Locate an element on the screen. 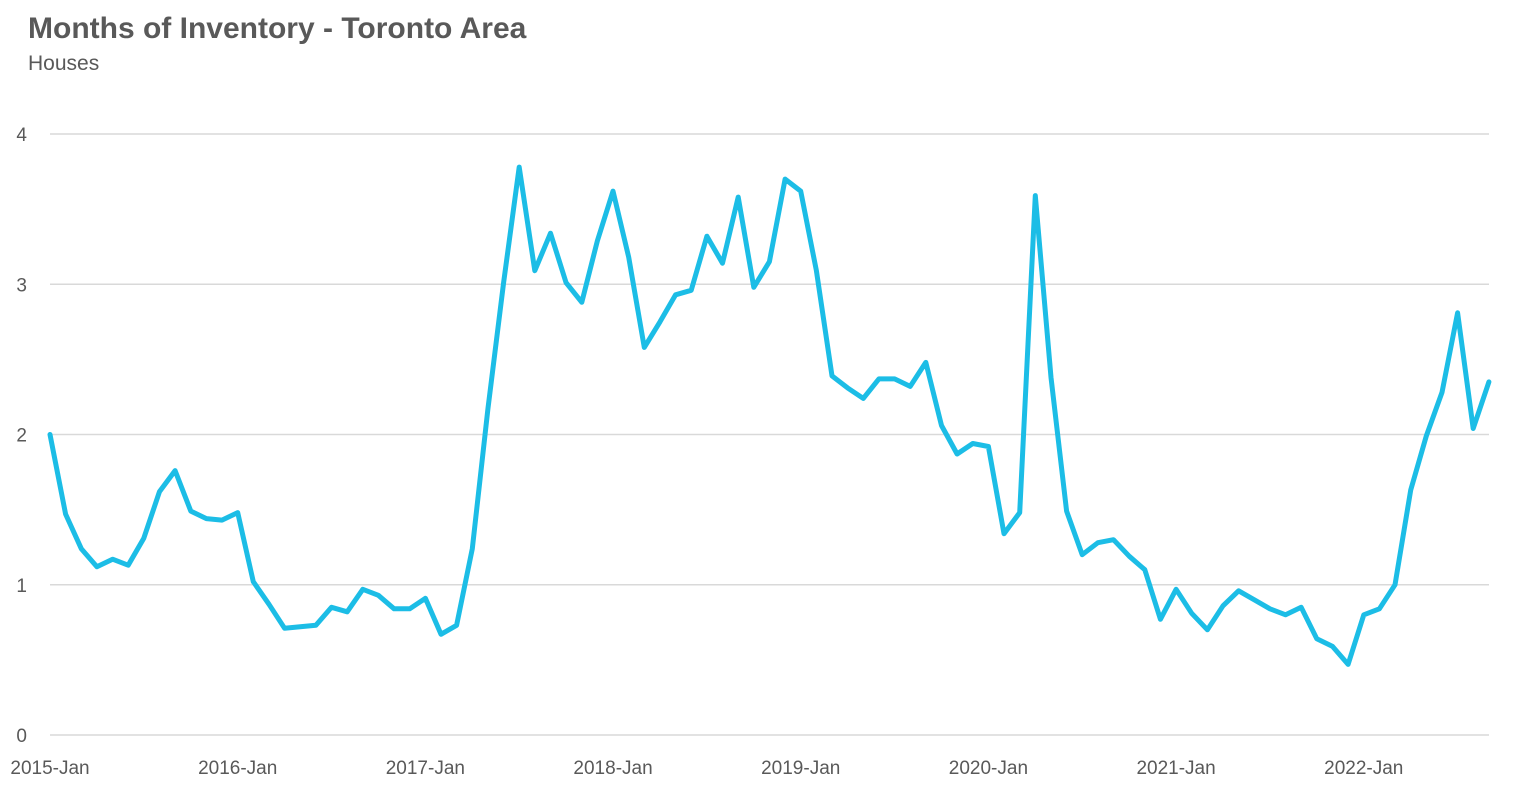  x-tick-label: 2015-Jan is located at coordinates (49, 768).